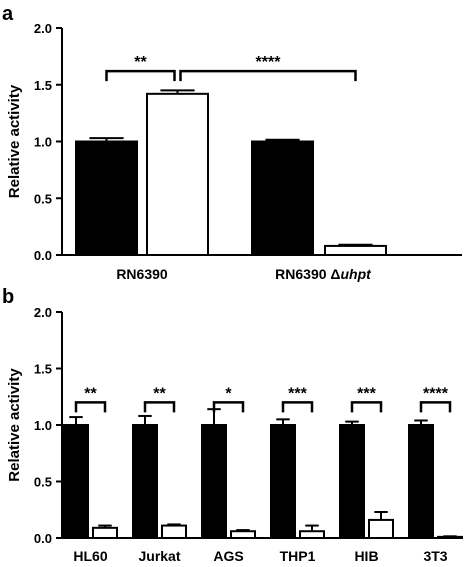  Describe the element at coordinates (90, 556) in the screenshot. I see `x-category-label: HL60` at that location.